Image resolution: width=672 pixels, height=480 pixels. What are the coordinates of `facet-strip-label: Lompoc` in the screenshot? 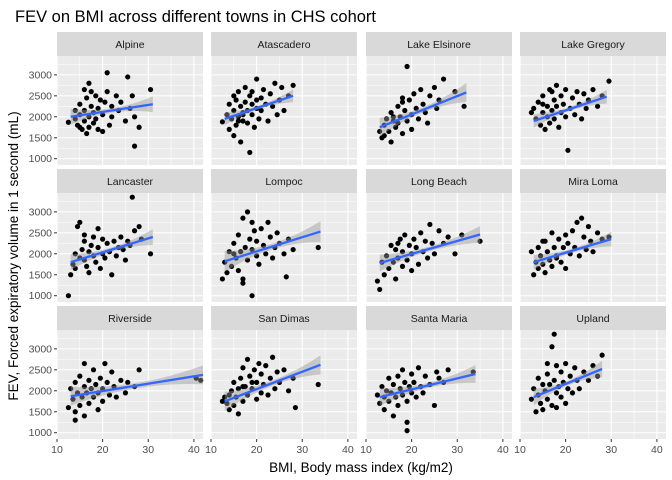 It's located at (283, 182).